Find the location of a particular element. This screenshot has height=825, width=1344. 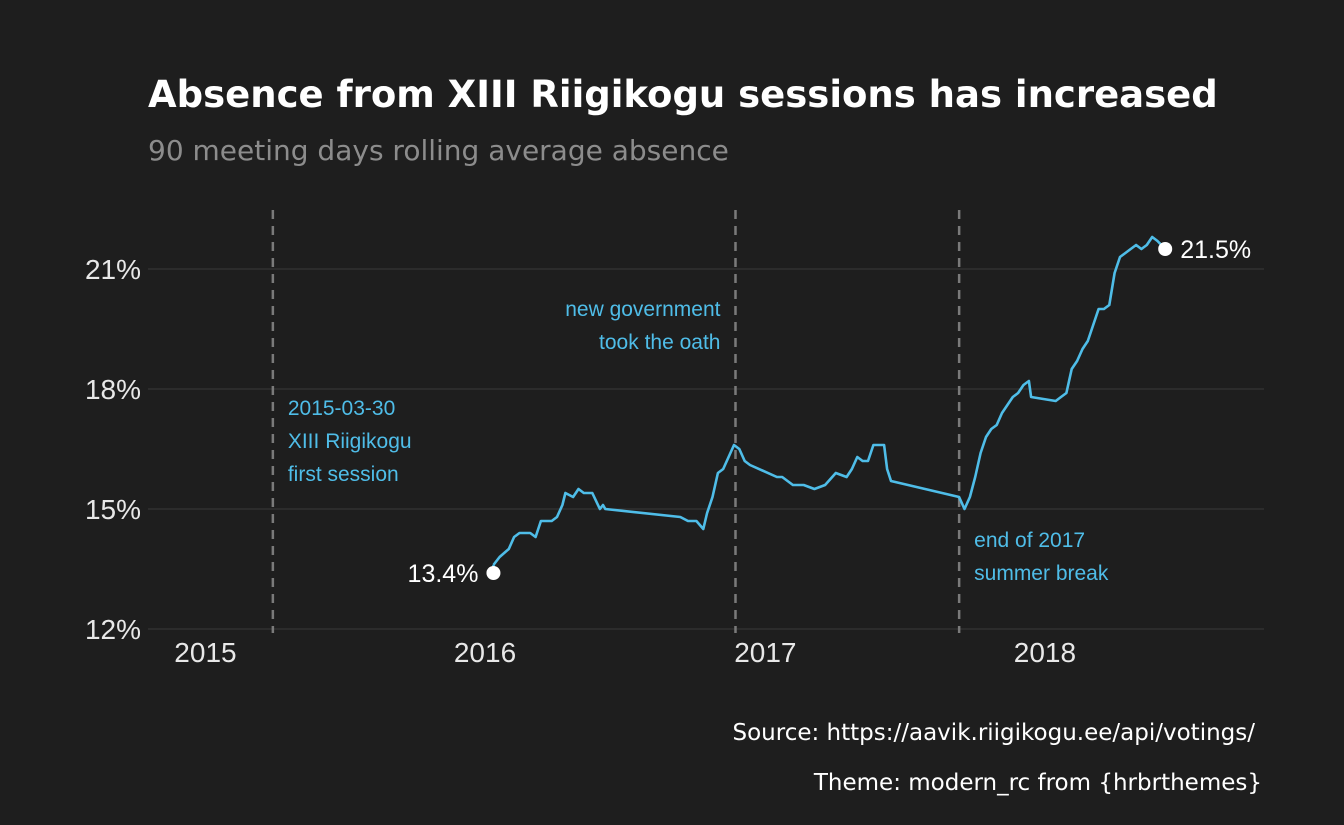

event-annotation: took the oath is located at coordinates (659, 342).